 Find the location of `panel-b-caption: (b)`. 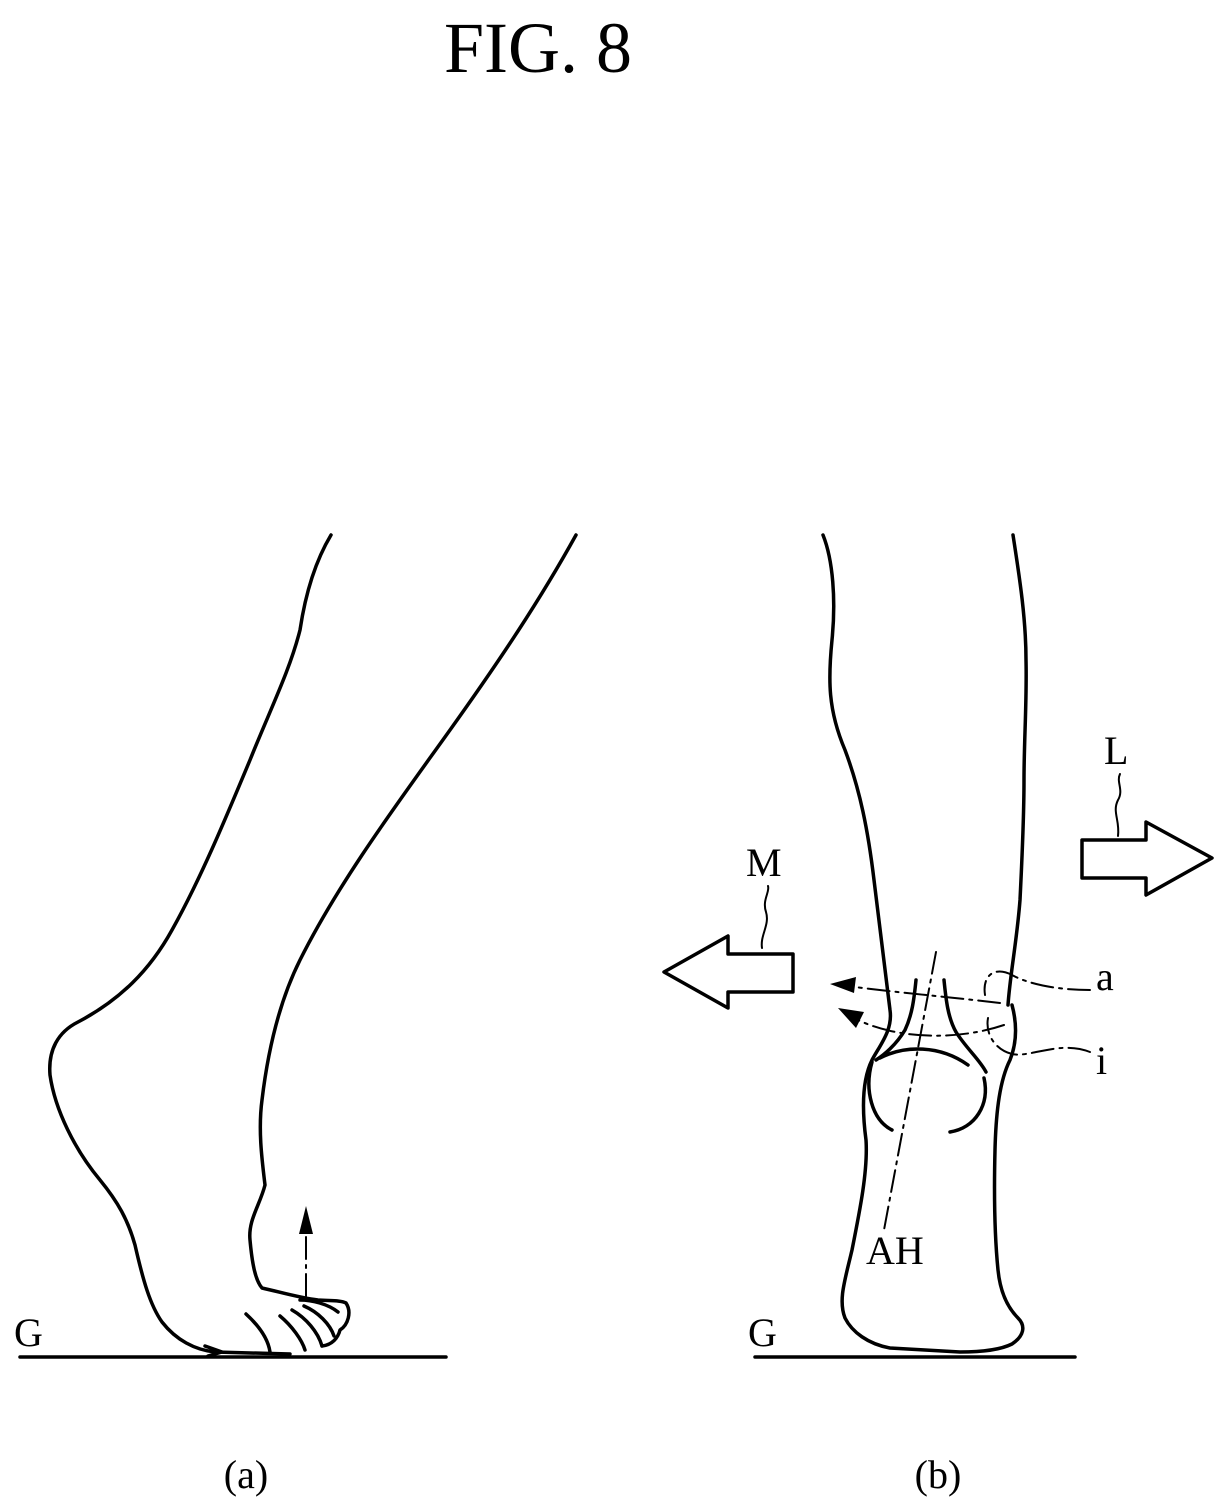

panel-b-caption: (b) is located at coordinates (938, 1474).